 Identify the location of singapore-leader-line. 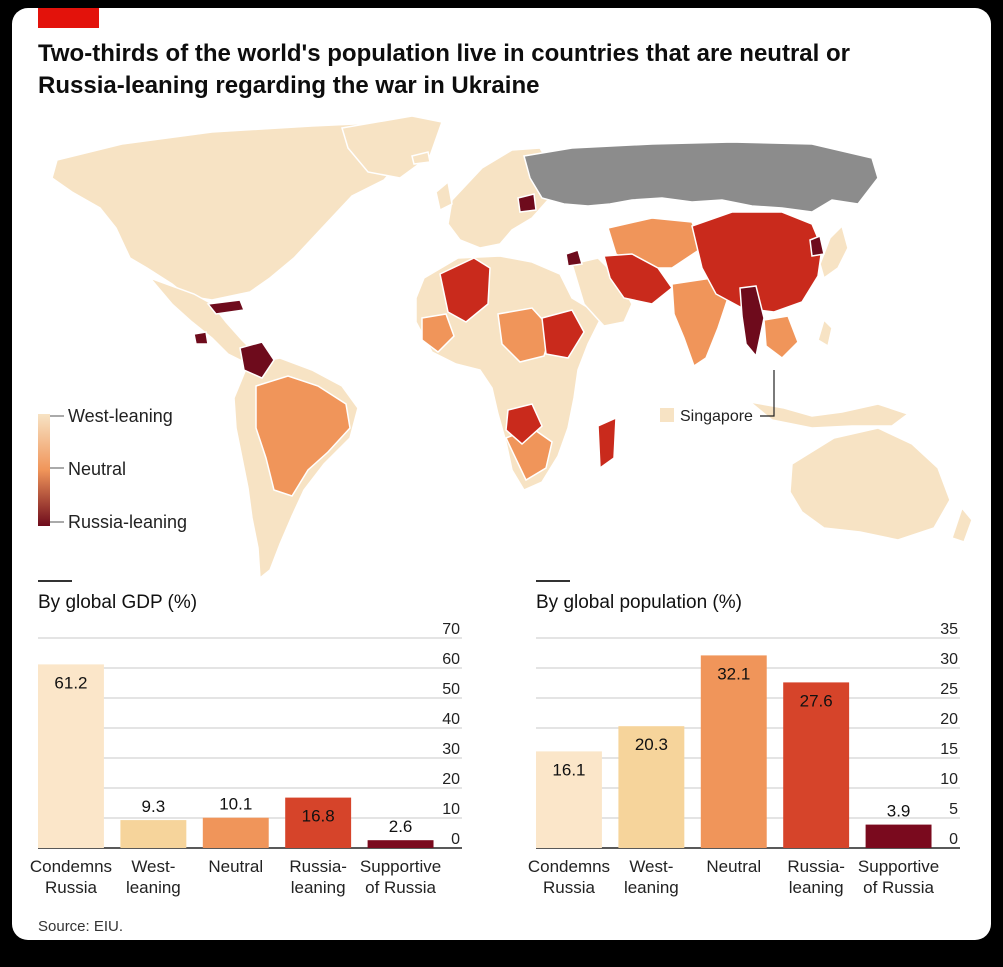
(767, 393).